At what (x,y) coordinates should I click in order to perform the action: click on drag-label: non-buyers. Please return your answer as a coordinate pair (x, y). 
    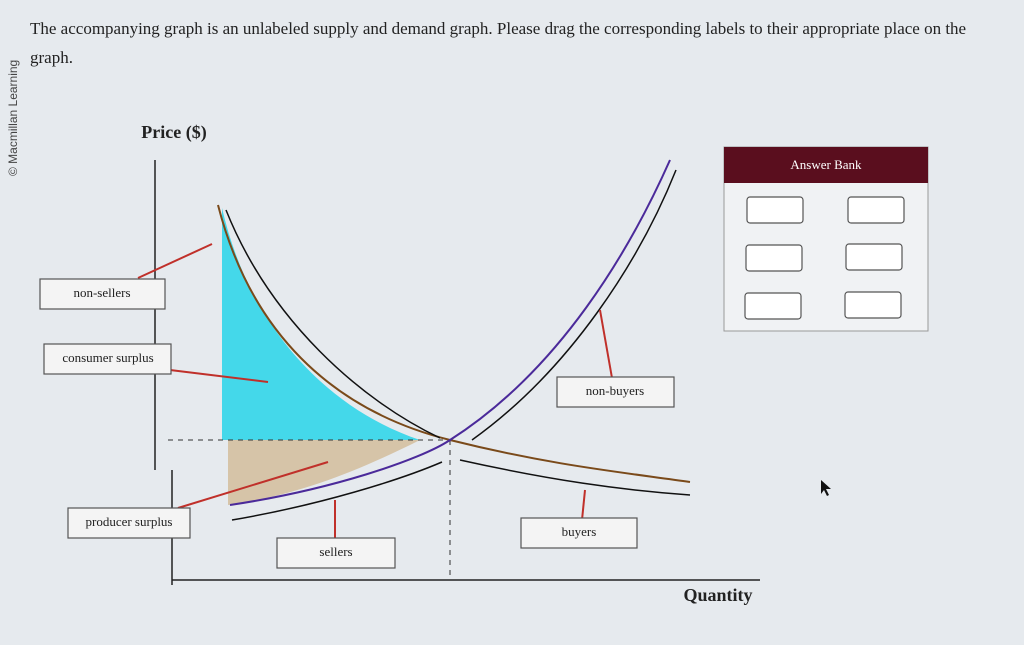
    Looking at the image, I should click on (615, 392).